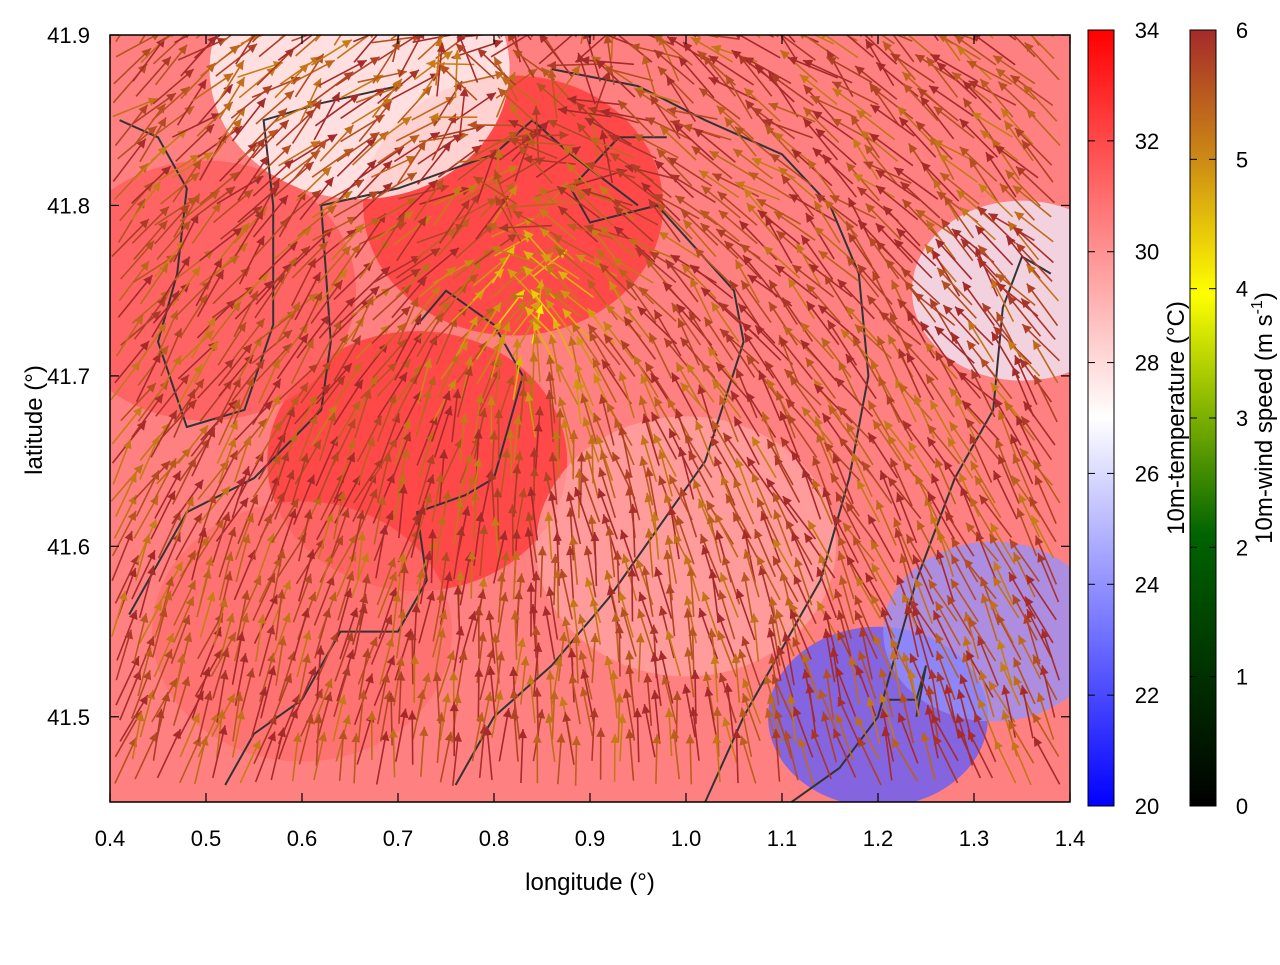  Describe the element at coordinates (206, 838) in the screenshot. I see `x-tick-label: 0.5` at that location.